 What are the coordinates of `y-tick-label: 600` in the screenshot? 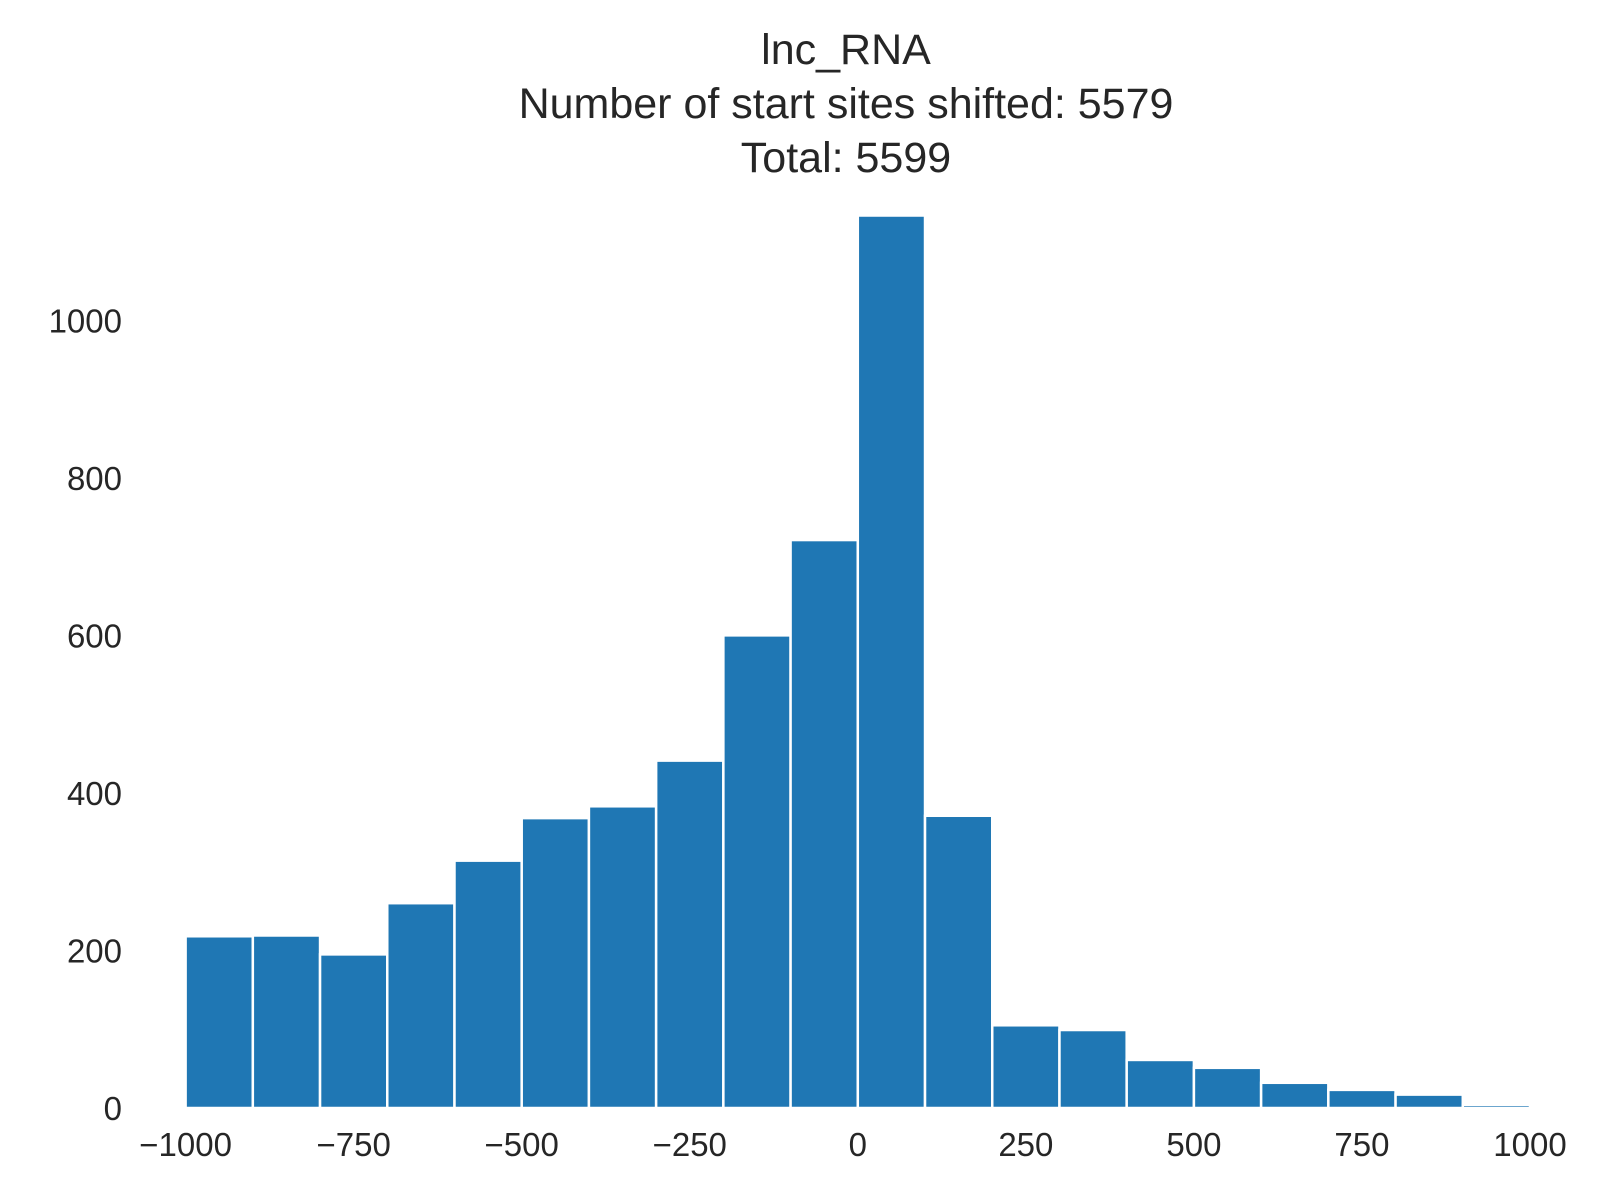 It's located at (94, 635).